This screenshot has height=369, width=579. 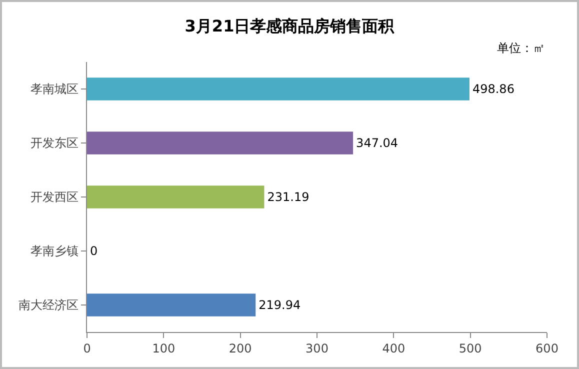 What do you see at coordinates (54, 251) in the screenshot?
I see `y-tick-label: 孝南乡镇` at bounding box center [54, 251].